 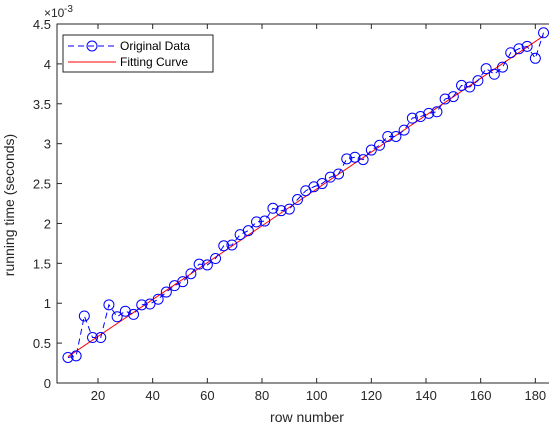 I want to click on x-tick-label: 60, so click(x=207, y=395).